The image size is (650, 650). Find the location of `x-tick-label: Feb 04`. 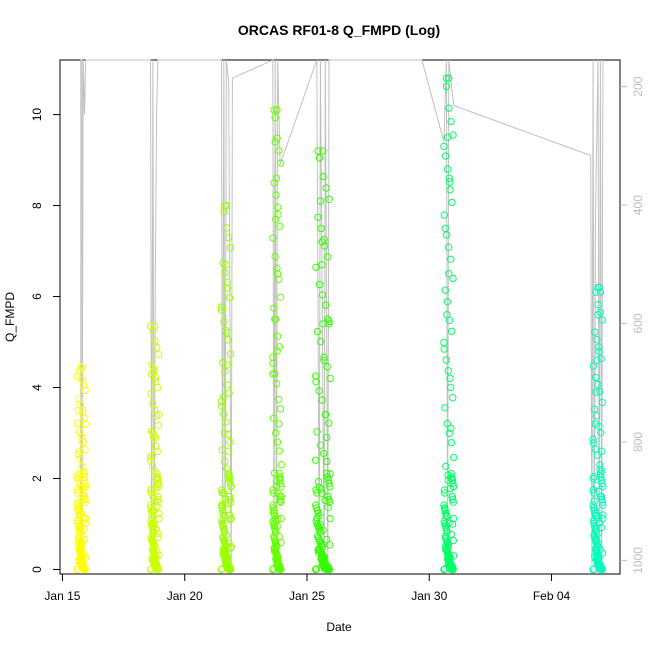

x-tick-label: Feb 04 is located at coordinates (552, 596).